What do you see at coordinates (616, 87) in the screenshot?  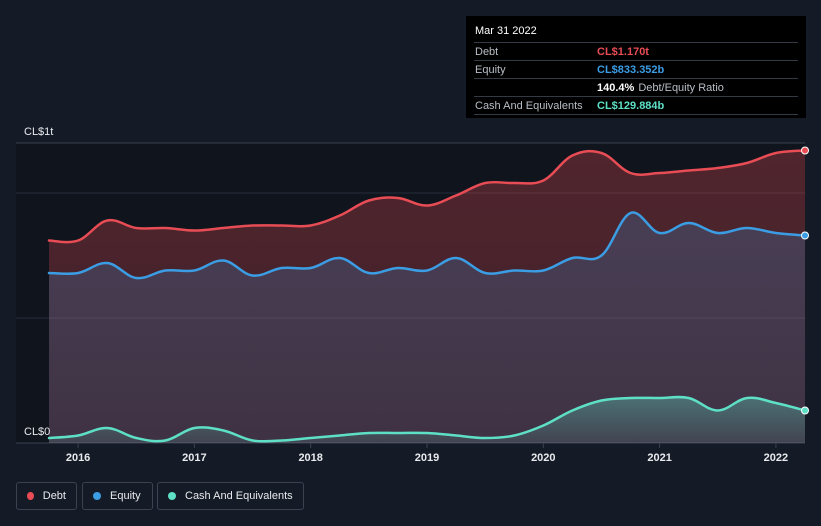 I see `tooltip-ratio-value: 140.4%` at bounding box center [616, 87].